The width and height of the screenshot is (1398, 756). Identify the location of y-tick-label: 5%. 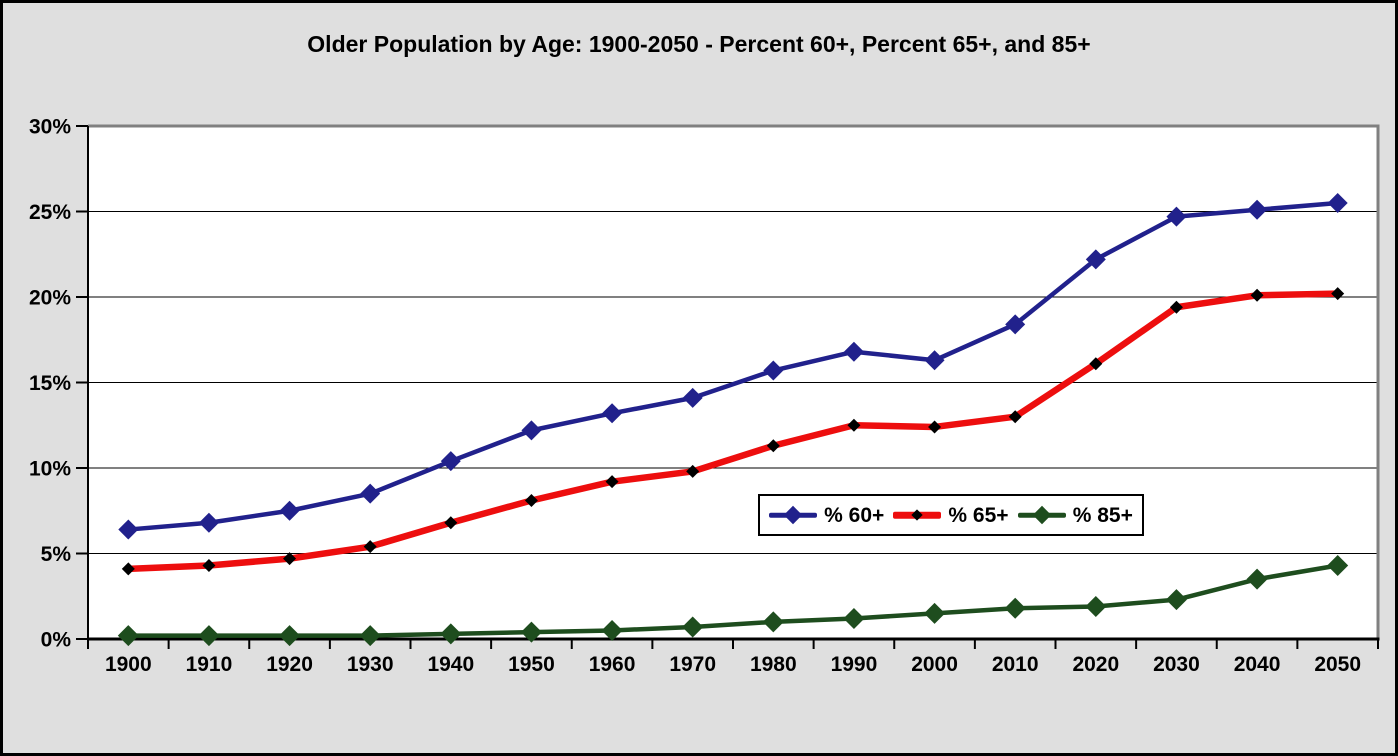
(56, 554).